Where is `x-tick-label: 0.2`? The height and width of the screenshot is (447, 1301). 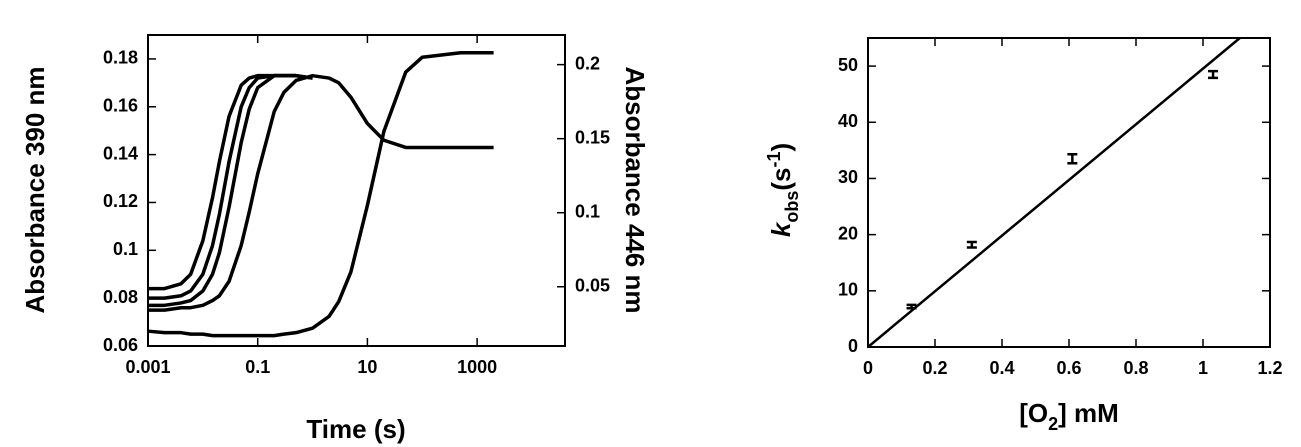
x-tick-label: 0.2 is located at coordinates (934, 368).